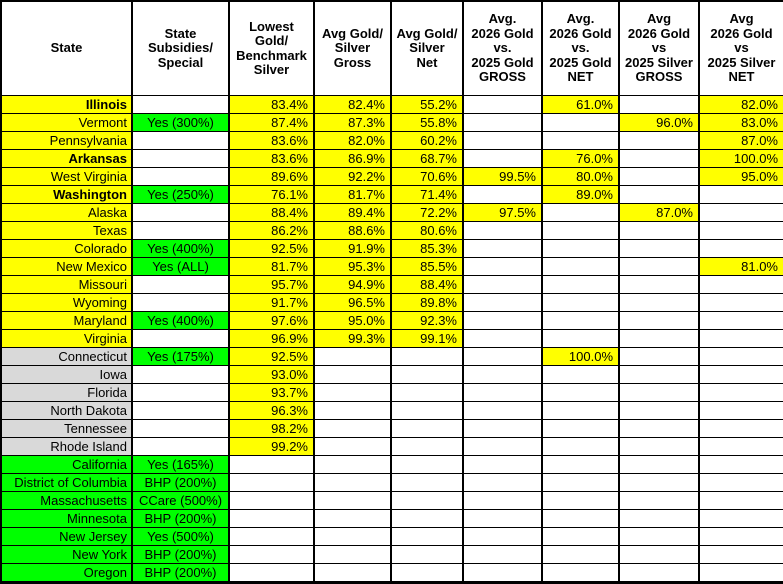  What do you see at coordinates (580, 158) in the screenshot?
I see `value-cell: 76.0%` at bounding box center [580, 158].